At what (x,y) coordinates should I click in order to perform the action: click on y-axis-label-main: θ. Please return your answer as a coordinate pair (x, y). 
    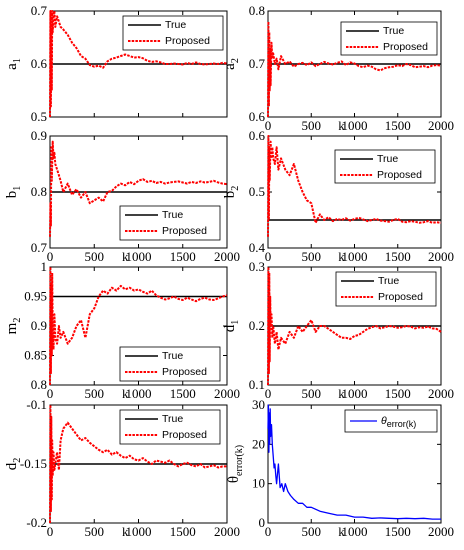
    Looking at the image, I should click on (234, 479).